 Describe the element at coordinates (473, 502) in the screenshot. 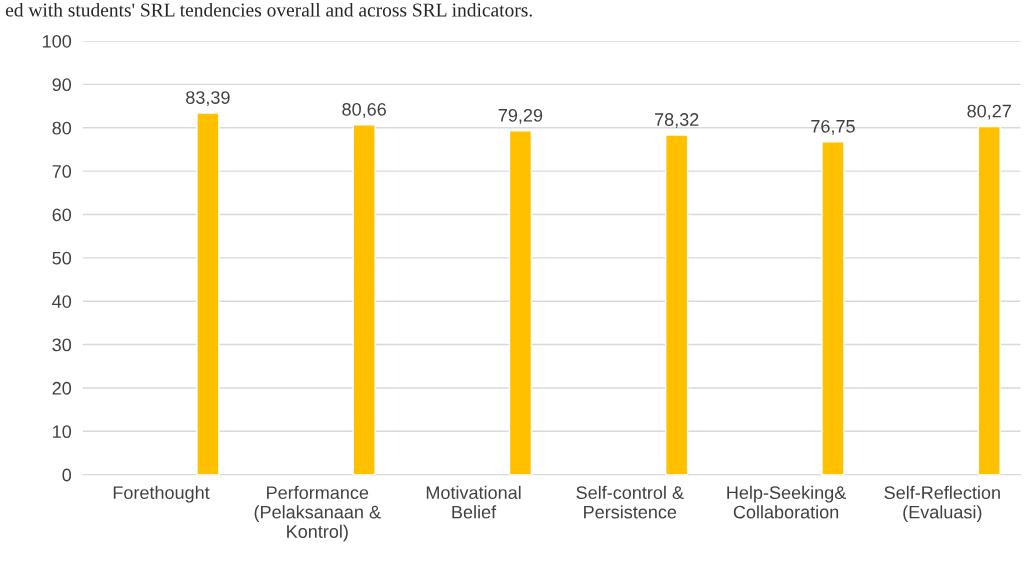

I see `x-tick-label: Motivational Belief` at that location.